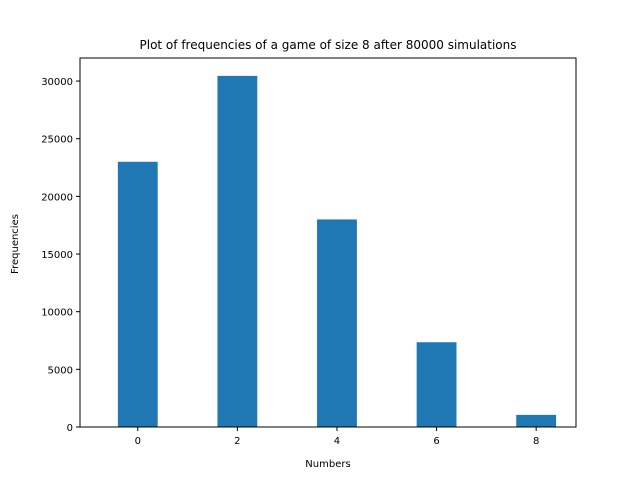 This screenshot has height=484, width=640. I want to click on y-tick-label: 30000, so click(57, 82).